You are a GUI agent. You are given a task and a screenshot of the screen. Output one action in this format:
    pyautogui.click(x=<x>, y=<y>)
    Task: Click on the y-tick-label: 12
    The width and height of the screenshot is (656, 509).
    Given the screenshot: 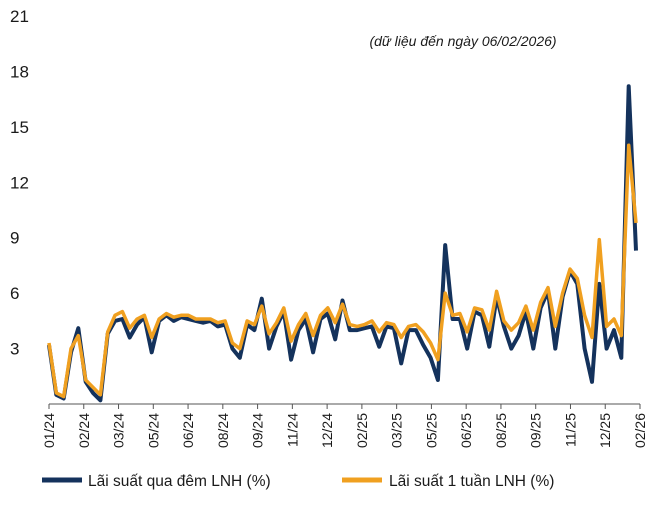 What is the action you would take?
    pyautogui.click(x=19, y=182)
    